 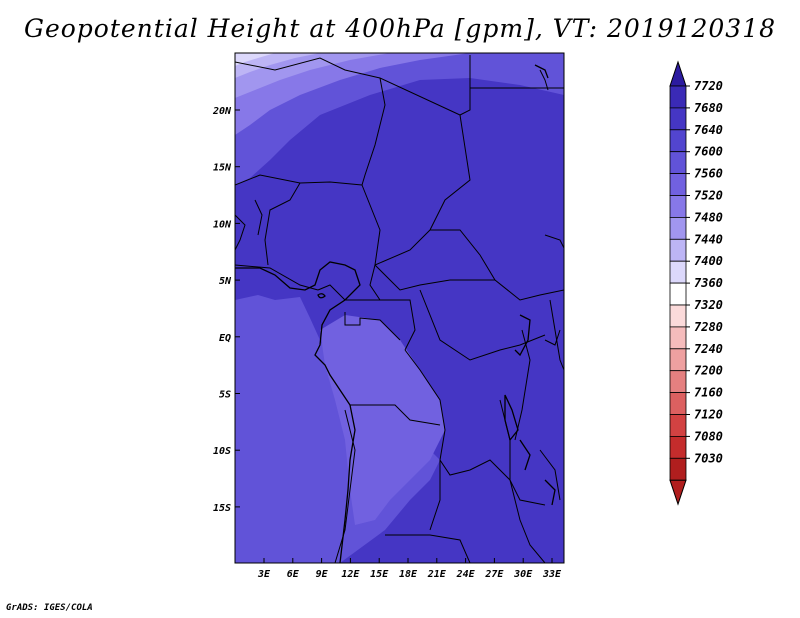 What do you see at coordinates (255, 59) in the screenshot?
I see `contour-7440-north` at bounding box center [255, 59].